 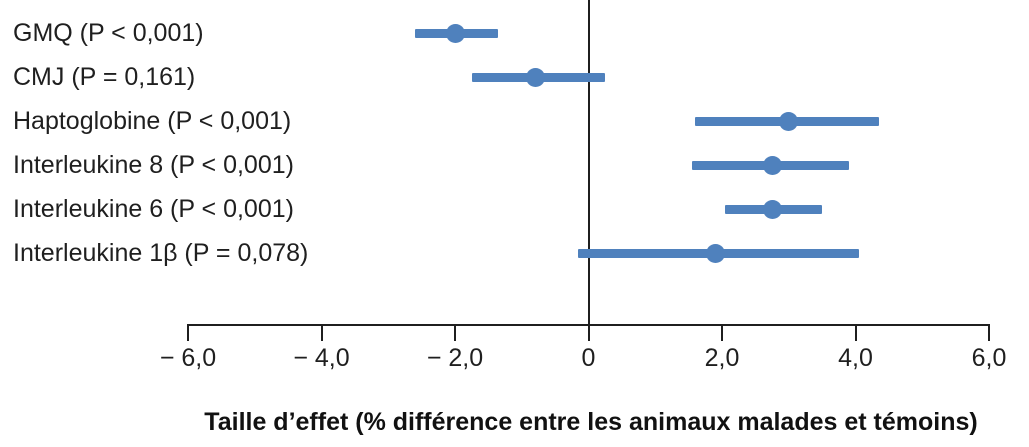 I want to click on x-axis-tick-label: 2,0, so click(x=722, y=358).